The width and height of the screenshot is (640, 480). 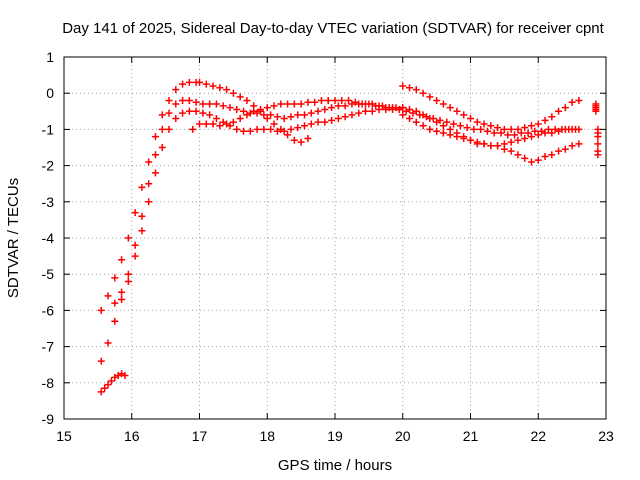 What do you see at coordinates (48, 238) in the screenshot?
I see `y-tick-label: -4` at bounding box center [48, 238].